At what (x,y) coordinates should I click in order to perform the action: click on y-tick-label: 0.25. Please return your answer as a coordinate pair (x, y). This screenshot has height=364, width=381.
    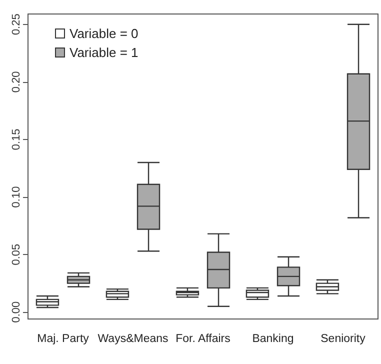
    Looking at the image, I should click on (16, 25).